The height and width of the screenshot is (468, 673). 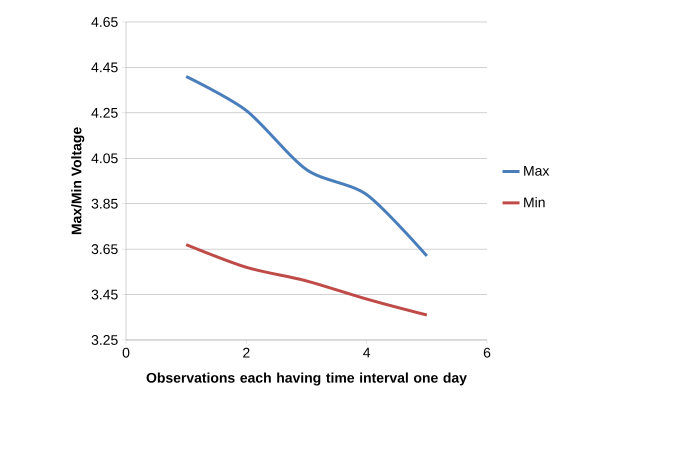 I want to click on y-tick-label: 4.65, so click(x=104, y=22).